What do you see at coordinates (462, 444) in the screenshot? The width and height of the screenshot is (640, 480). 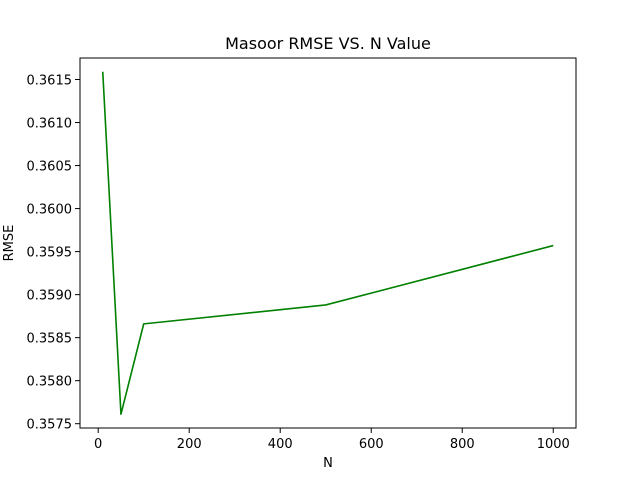 I see `x-tick-label: 800` at bounding box center [462, 444].